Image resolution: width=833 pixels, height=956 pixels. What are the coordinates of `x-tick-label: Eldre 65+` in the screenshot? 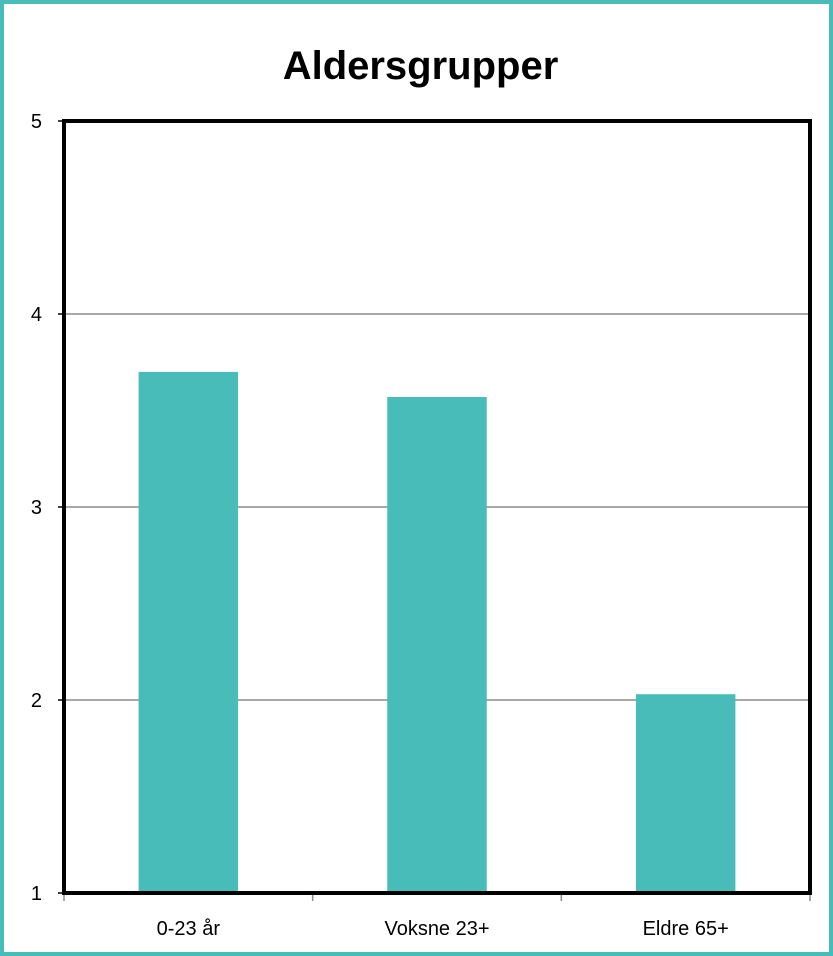 It's located at (686, 929).